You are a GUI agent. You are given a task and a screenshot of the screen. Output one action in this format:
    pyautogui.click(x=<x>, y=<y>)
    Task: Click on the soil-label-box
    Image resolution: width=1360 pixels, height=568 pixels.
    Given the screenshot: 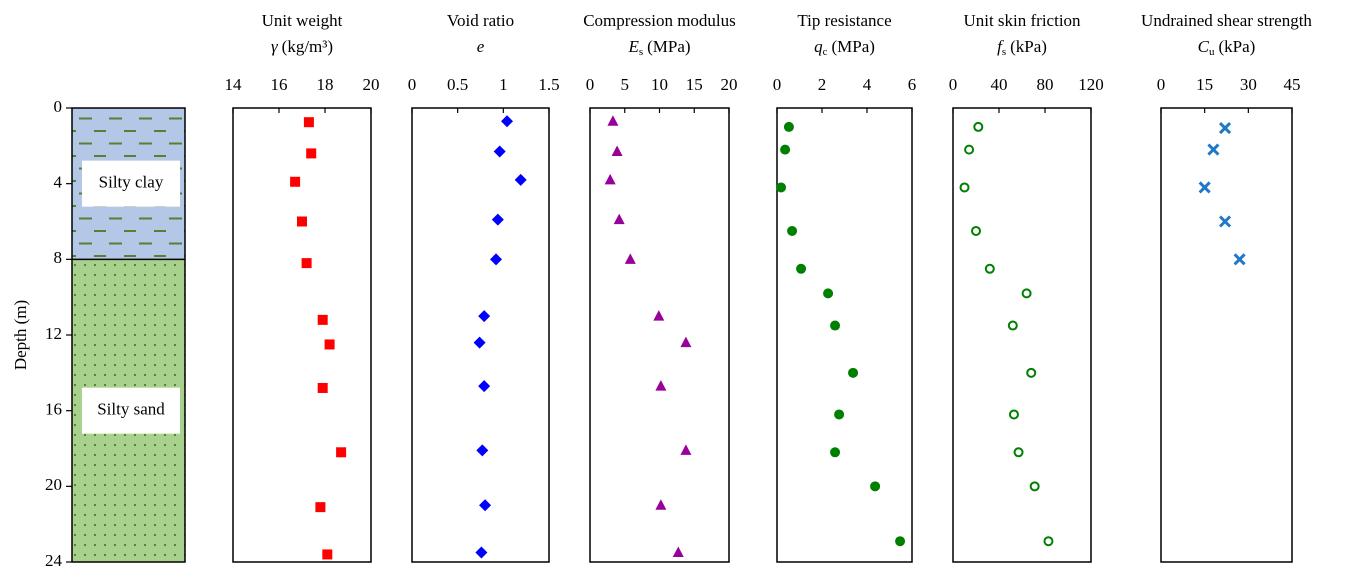 What is the action you would take?
    pyautogui.click(x=131, y=410)
    